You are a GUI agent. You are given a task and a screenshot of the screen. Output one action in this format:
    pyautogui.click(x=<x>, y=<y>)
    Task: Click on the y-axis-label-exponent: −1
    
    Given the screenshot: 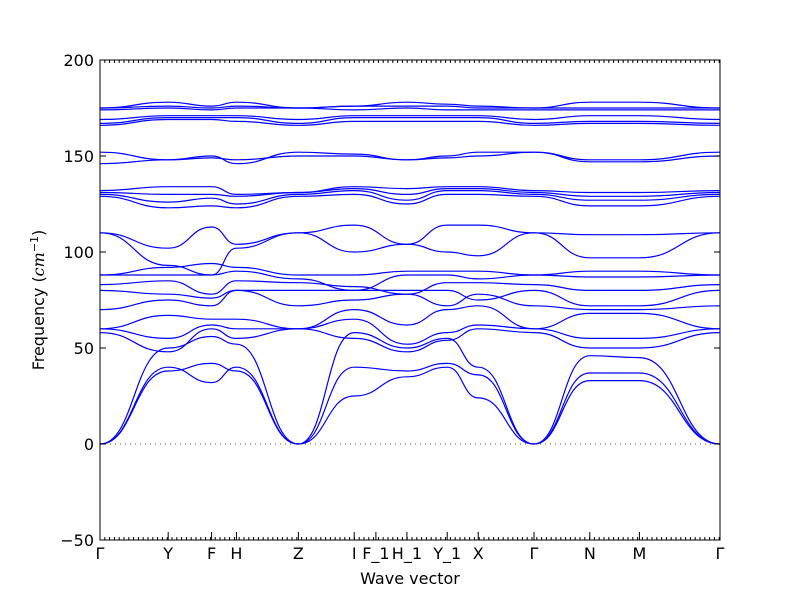 What is the action you would take?
    pyautogui.click(x=34, y=244)
    